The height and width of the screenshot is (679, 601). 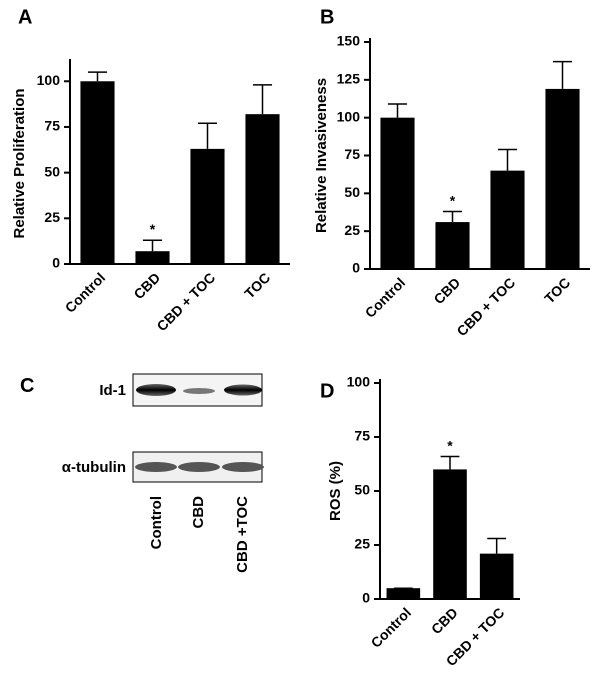 I want to click on y-tick-label: 125, so click(x=349, y=79).